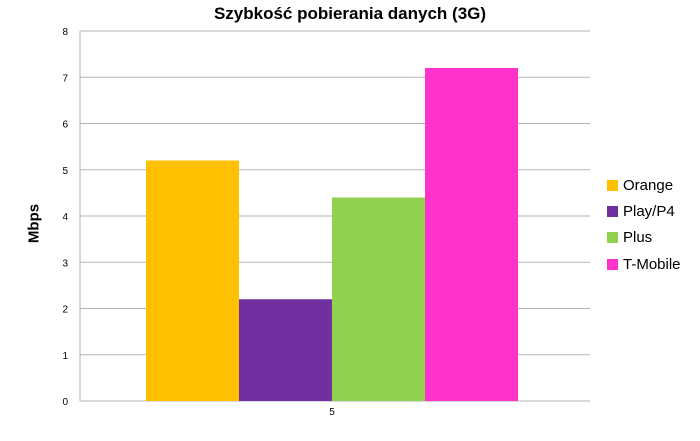 The width and height of the screenshot is (700, 441). What do you see at coordinates (652, 264) in the screenshot?
I see `legend-label: T-Mobile` at bounding box center [652, 264].